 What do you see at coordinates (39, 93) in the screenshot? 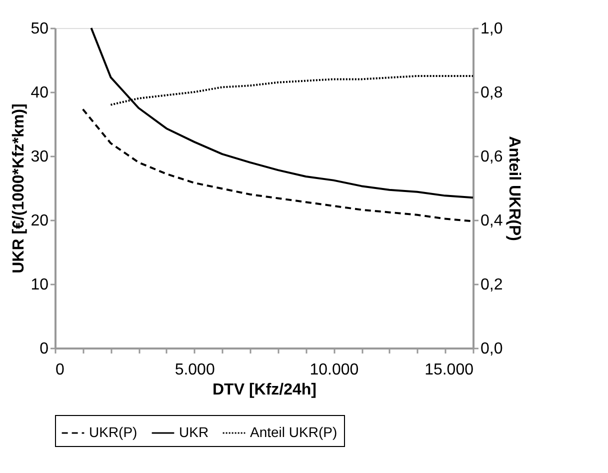
I see `y-tick-label: 40` at bounding box center [39, 93].